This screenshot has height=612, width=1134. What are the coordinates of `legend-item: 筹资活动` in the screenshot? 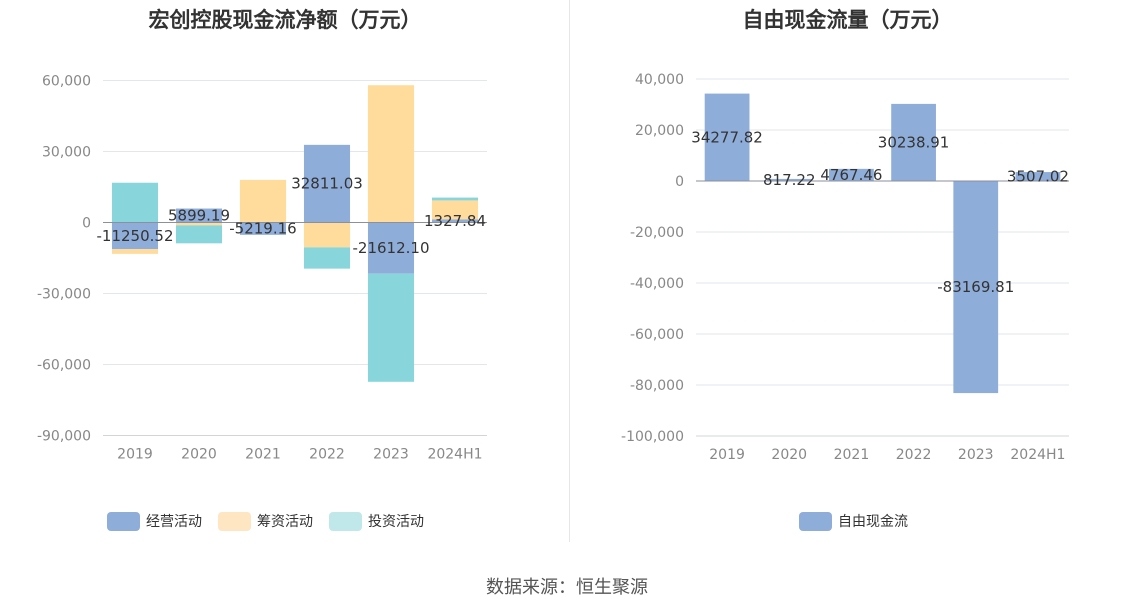 It's located at (265, 521).